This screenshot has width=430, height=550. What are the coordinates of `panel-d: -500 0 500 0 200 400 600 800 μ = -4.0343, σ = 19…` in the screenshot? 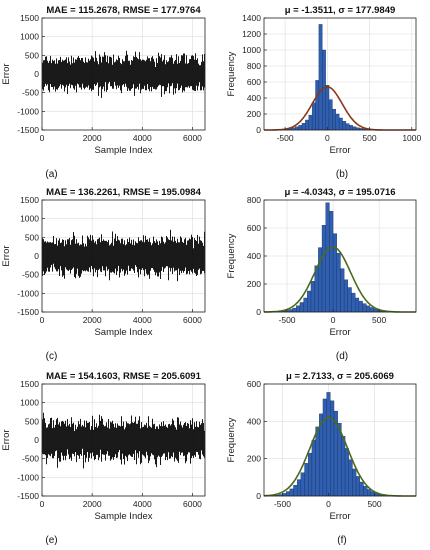 It's located at (321, 274).